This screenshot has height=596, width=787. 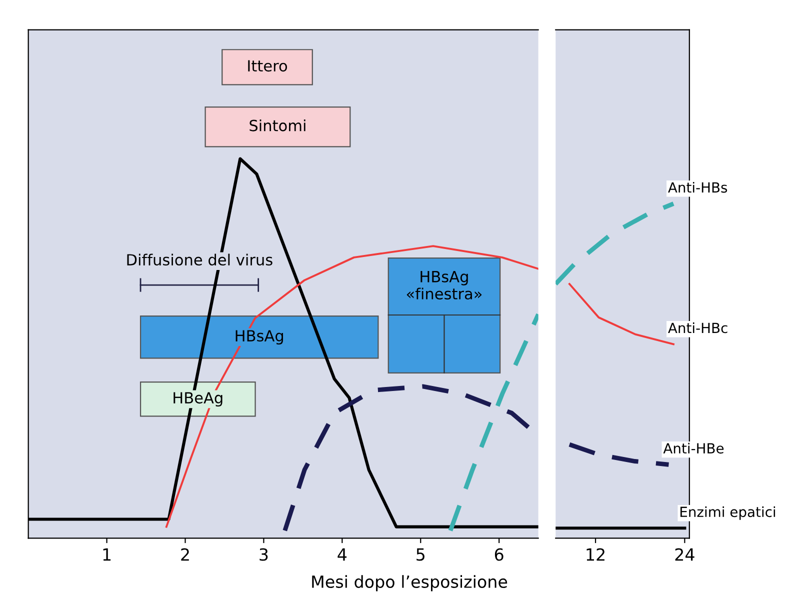 I want to click on series-label: Enzimi epatici, so click(x=728, y=513).